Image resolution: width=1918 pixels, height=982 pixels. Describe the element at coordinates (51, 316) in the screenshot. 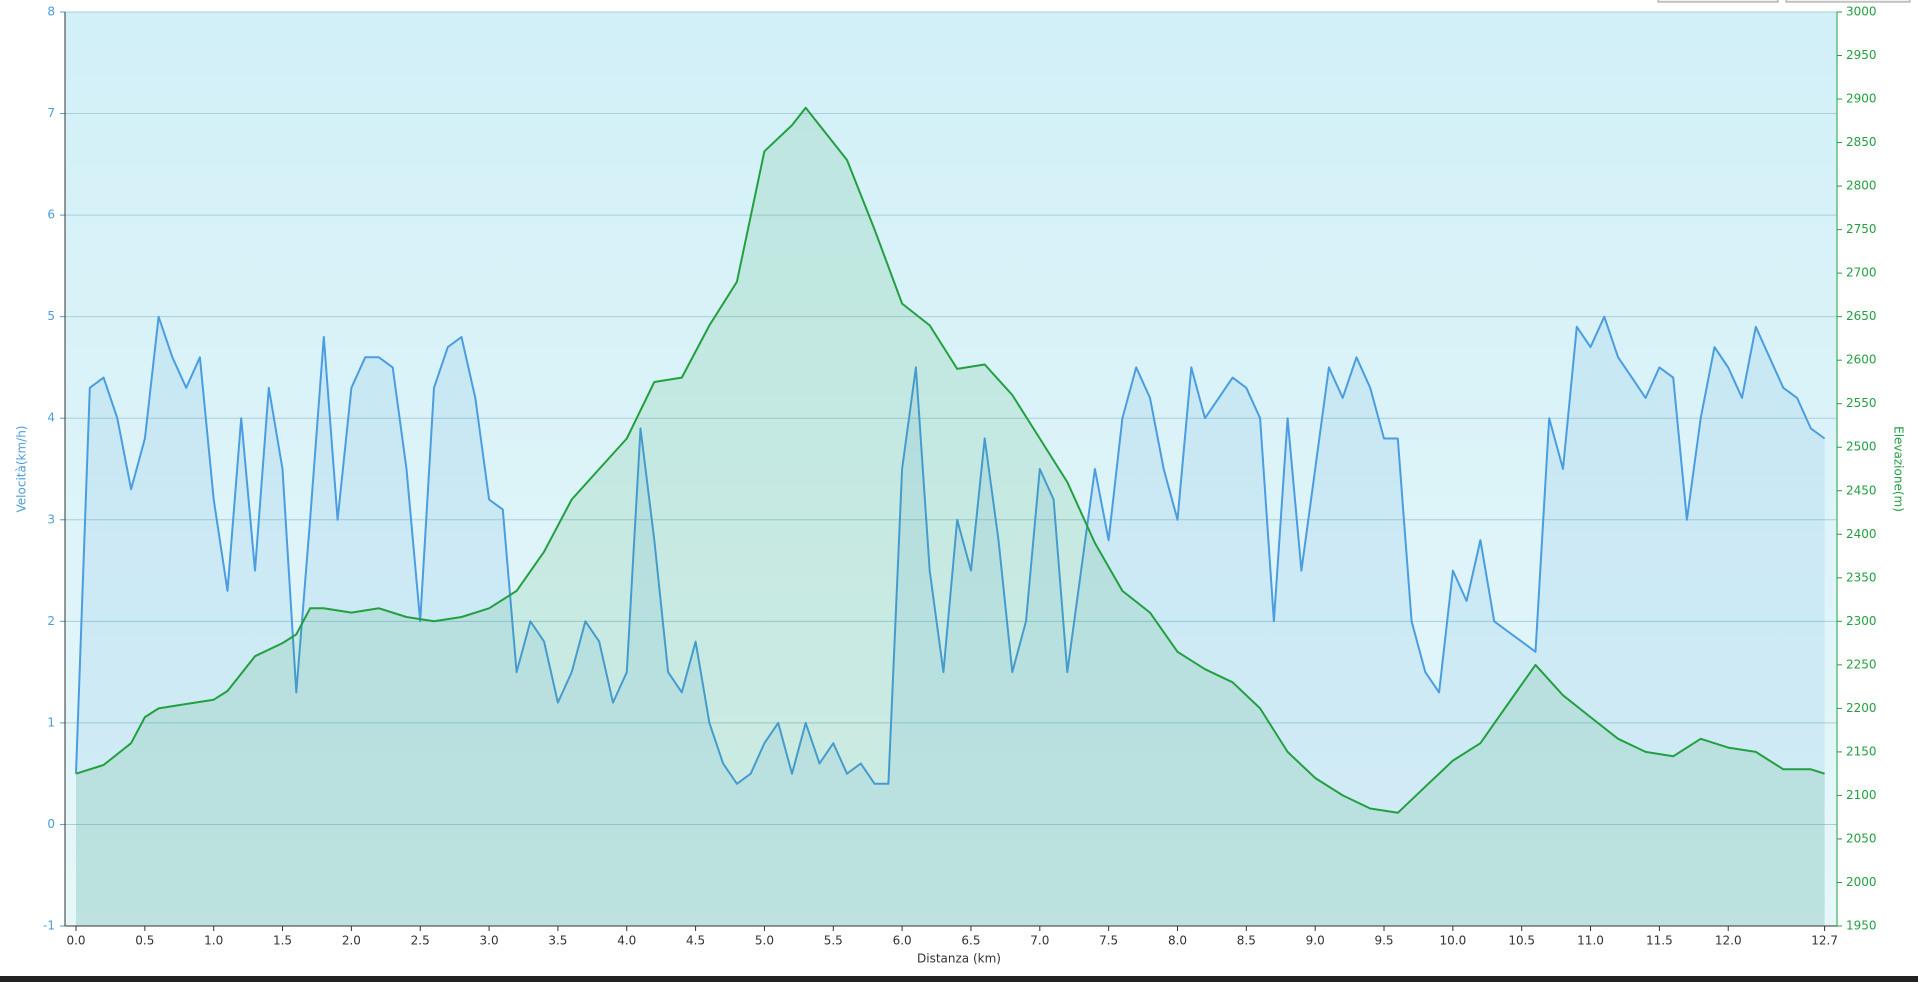

I see `y-tick-label: 5` at that location.